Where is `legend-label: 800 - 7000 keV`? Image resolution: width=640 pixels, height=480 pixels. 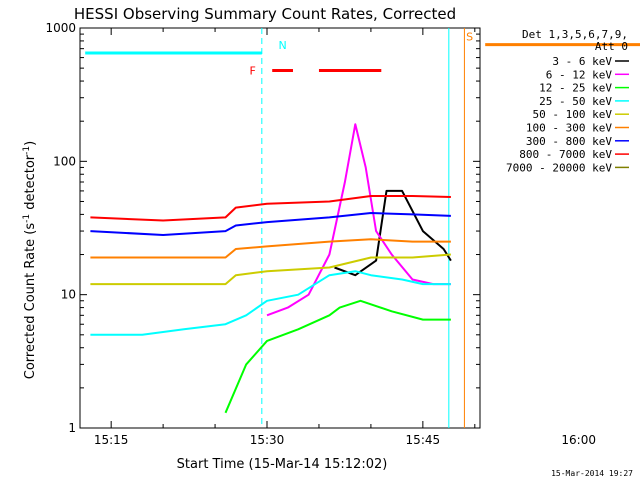 legend-label: 800 - 7000 keV is located at coordinates (565, 154).